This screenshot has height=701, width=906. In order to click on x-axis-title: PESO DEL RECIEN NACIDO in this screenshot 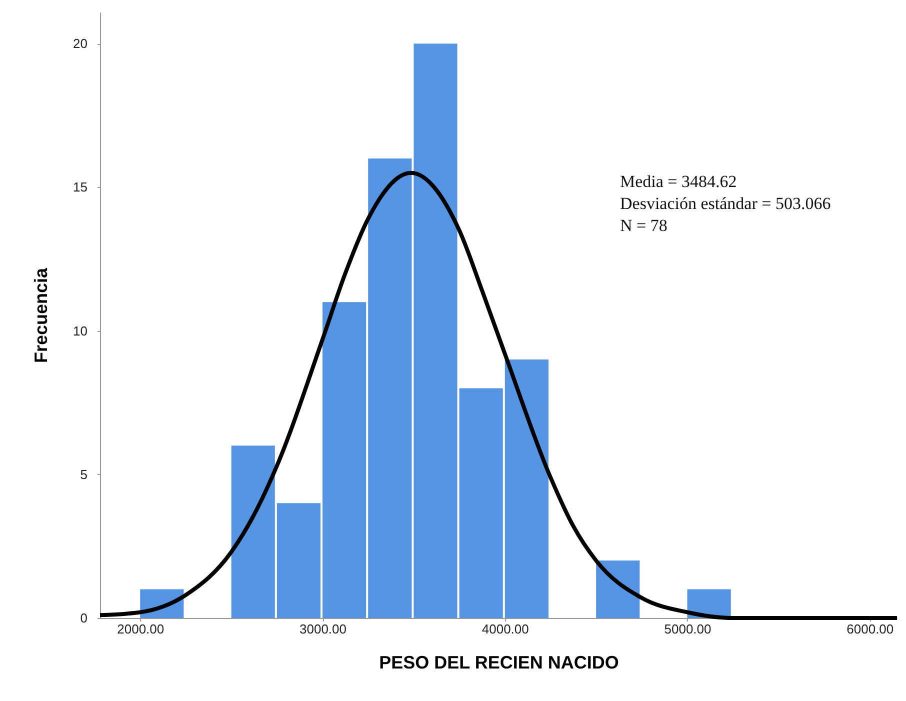, I will do `click(499, 662)`.